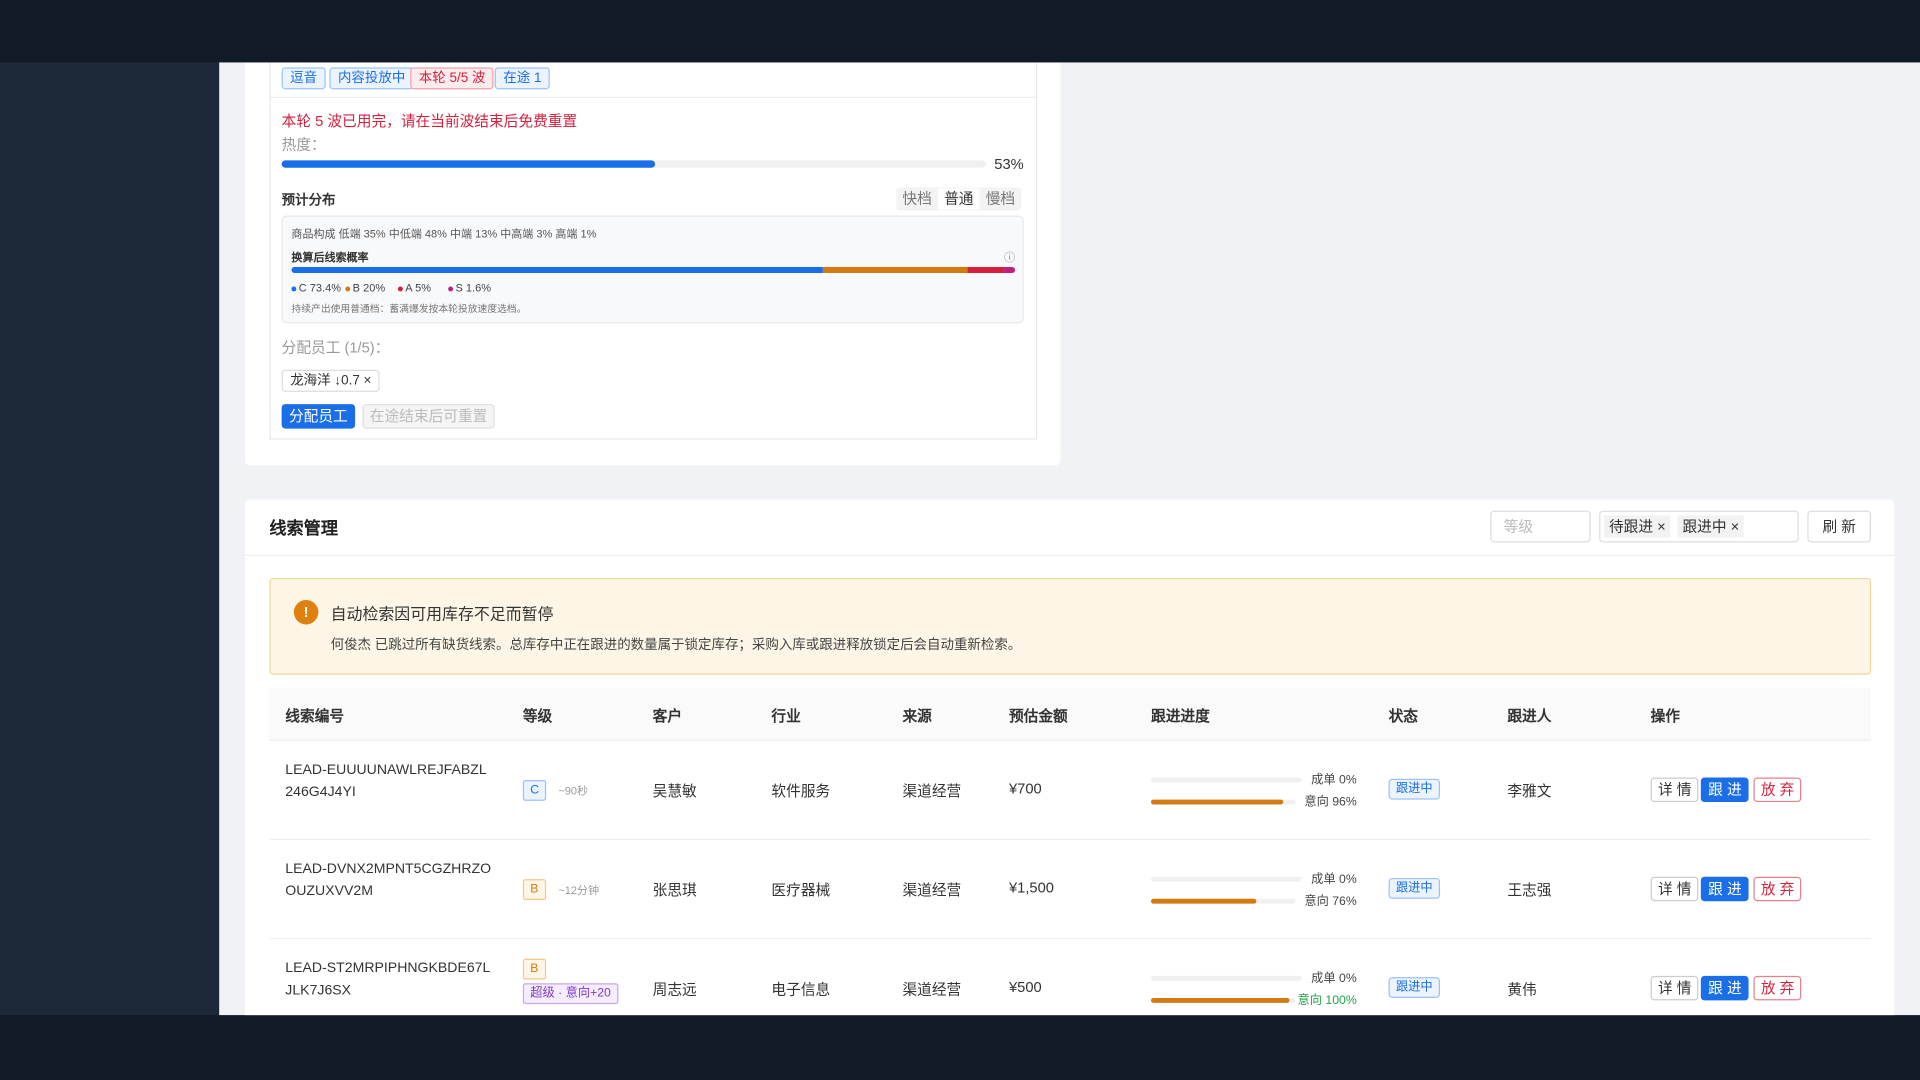 The width and height of the screenshot is (1920, 1080). What do you see at coordinates (1839, 526) in the screenshot?
I see `refresh-button: 刷 新` at bounding box center [1839, 526].